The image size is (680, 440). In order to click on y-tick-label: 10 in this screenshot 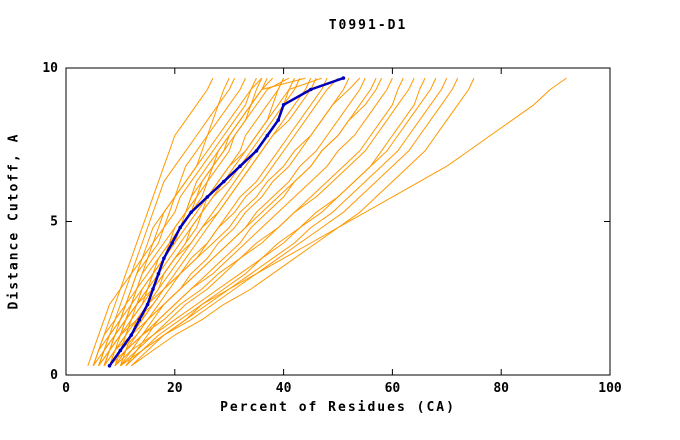, I will do `click(50, 68)`.